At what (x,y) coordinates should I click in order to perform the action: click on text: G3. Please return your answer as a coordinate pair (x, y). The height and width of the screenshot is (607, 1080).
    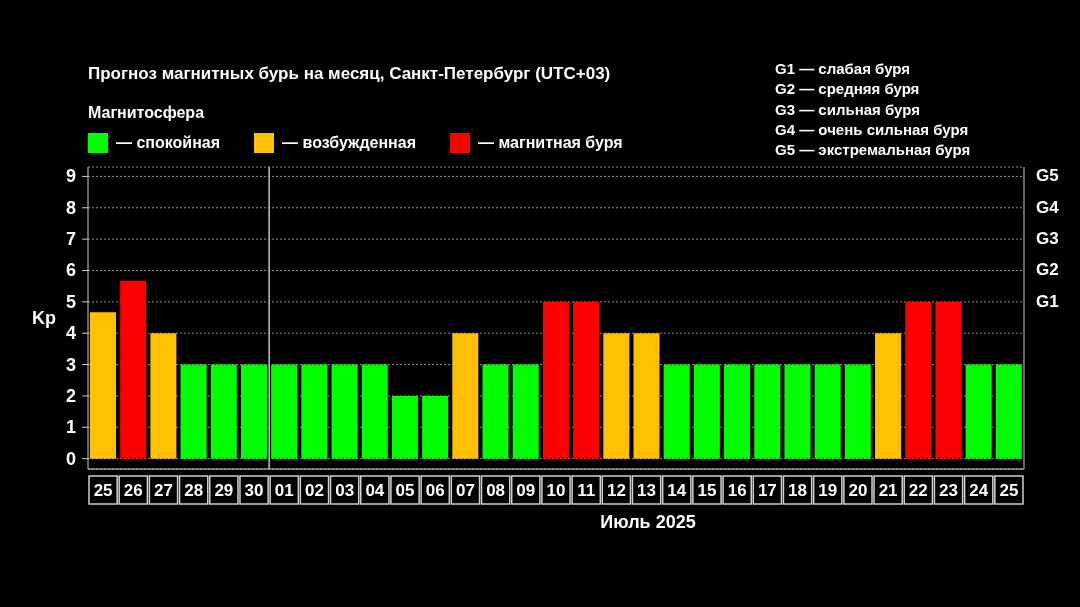
    Looking at the image, I should click on (1047, 239).